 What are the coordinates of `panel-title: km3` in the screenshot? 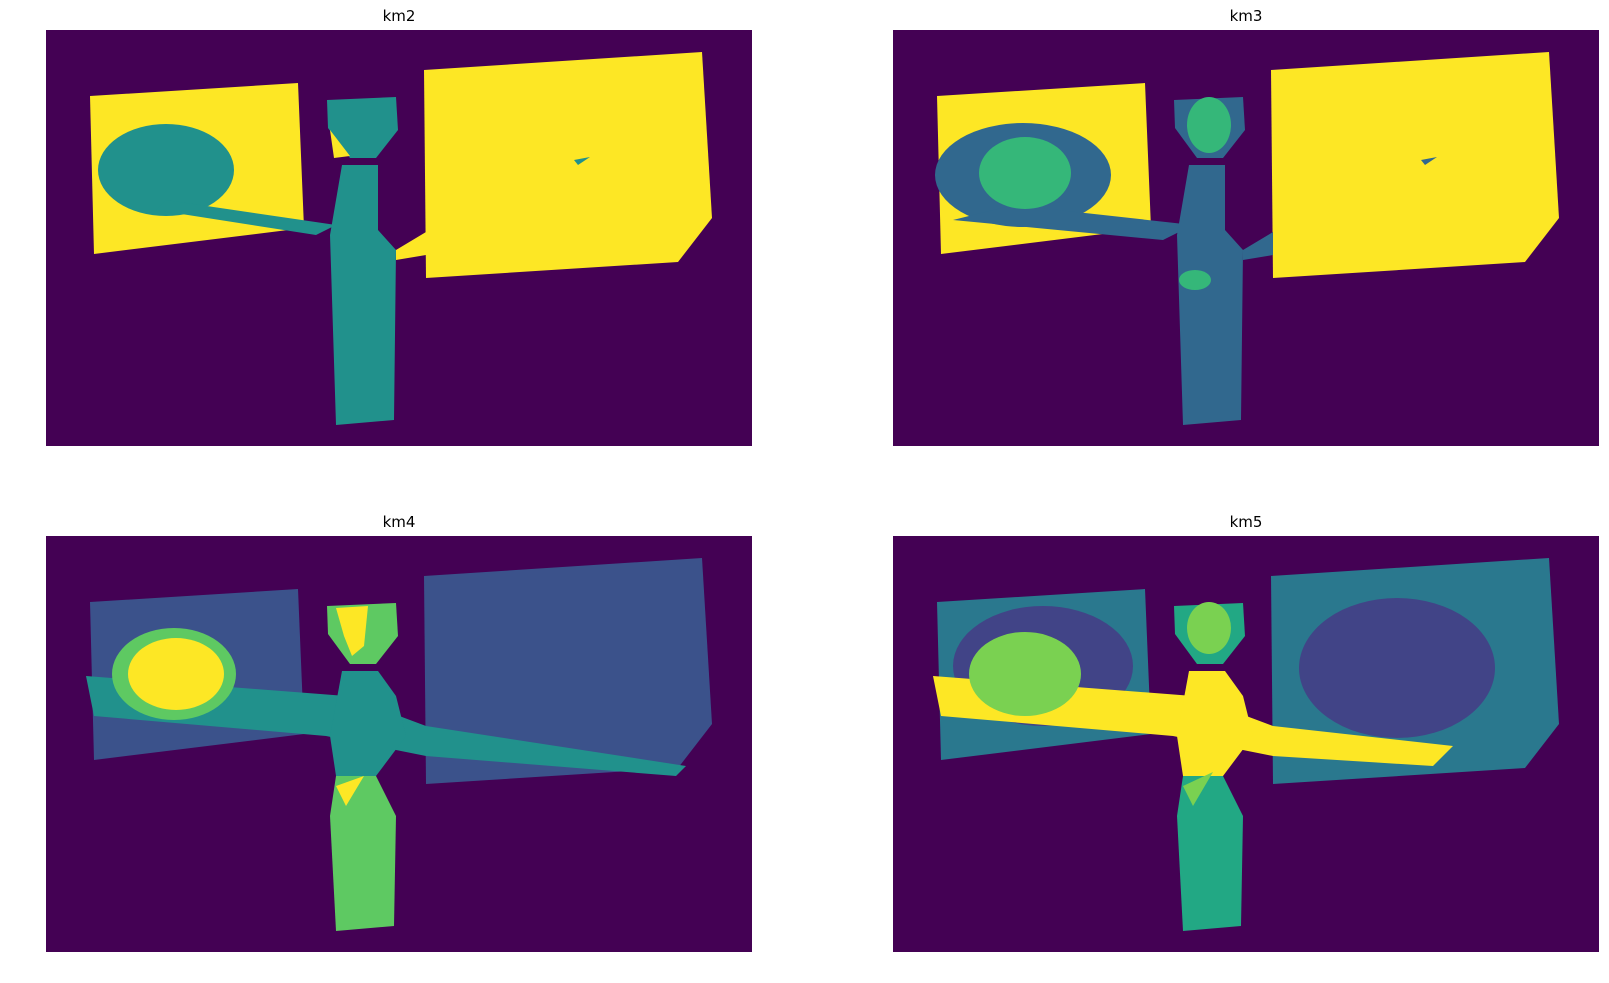 It's located at (1246, 16).